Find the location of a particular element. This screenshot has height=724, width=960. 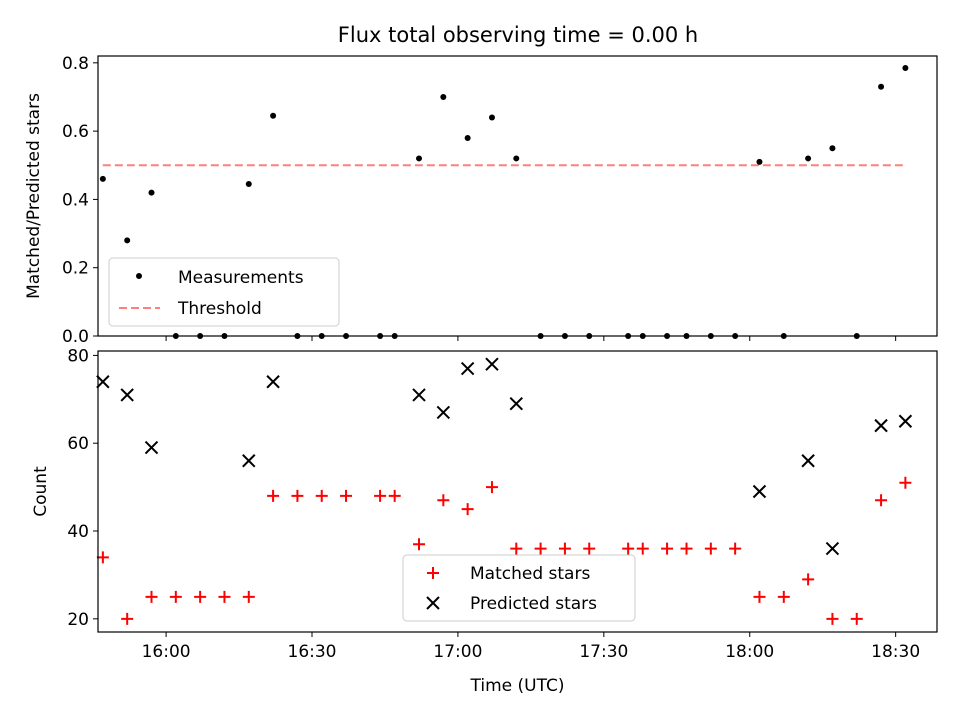

y-axis-label: Matched/Predicted stars is located at coordinates (34, 196).